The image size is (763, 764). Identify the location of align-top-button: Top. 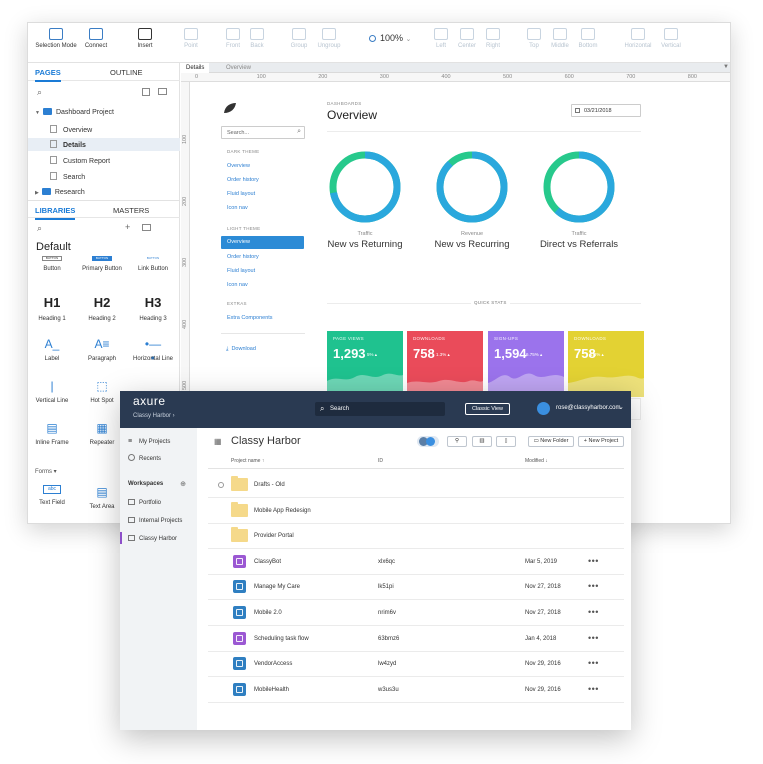
(534, 38).